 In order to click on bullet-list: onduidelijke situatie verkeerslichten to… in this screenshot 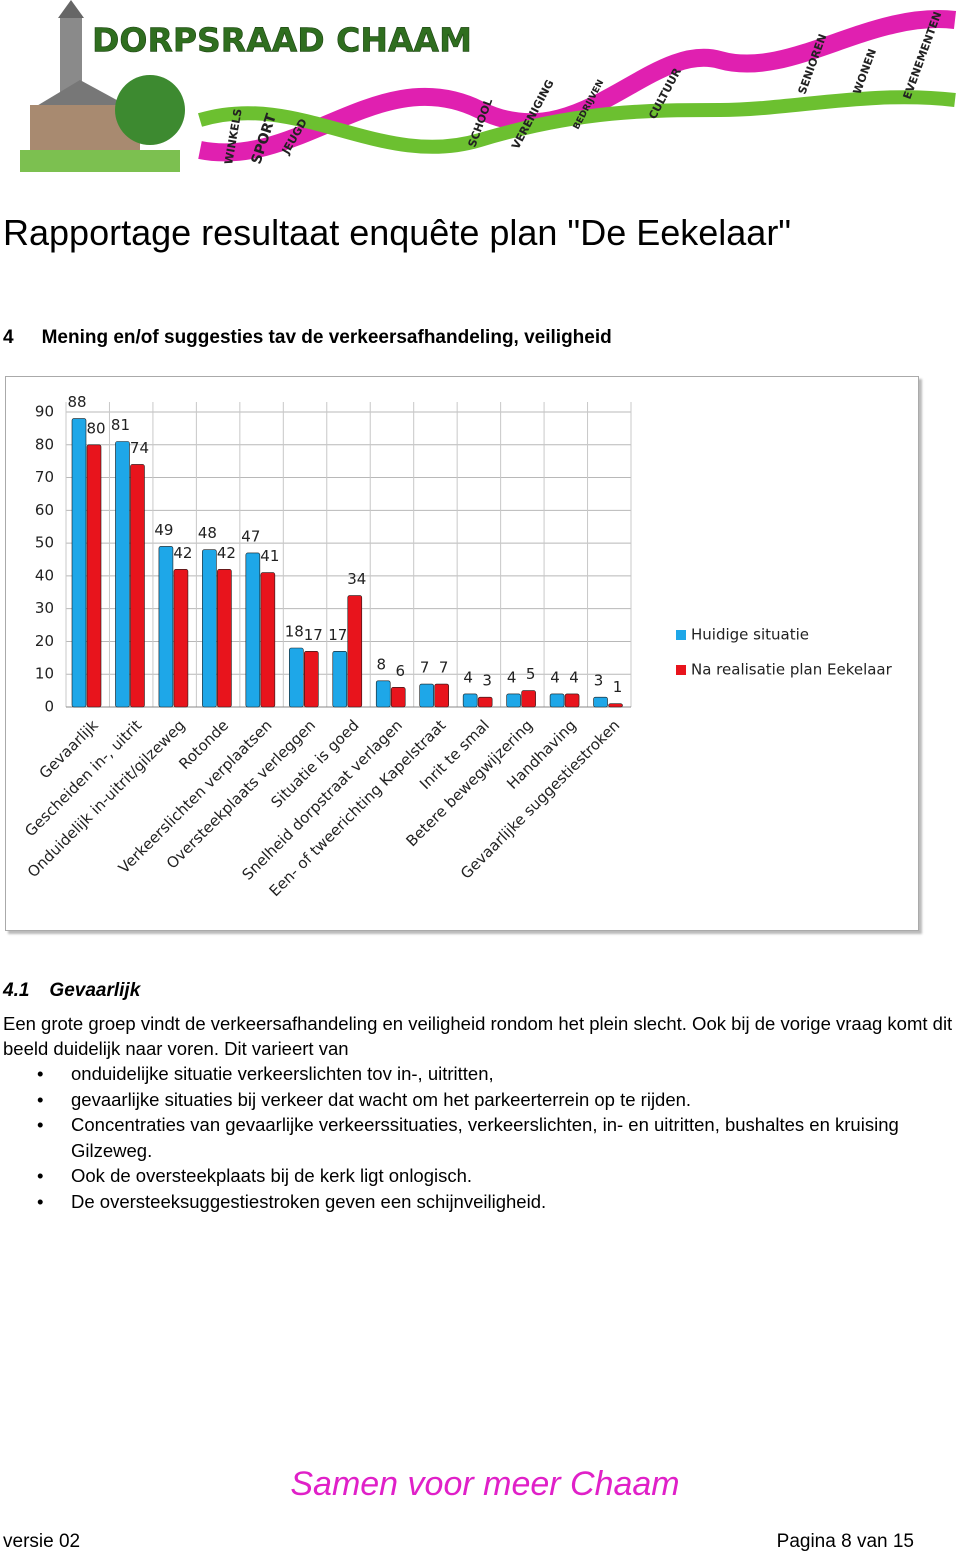, I will do `click(477, 1137)`.